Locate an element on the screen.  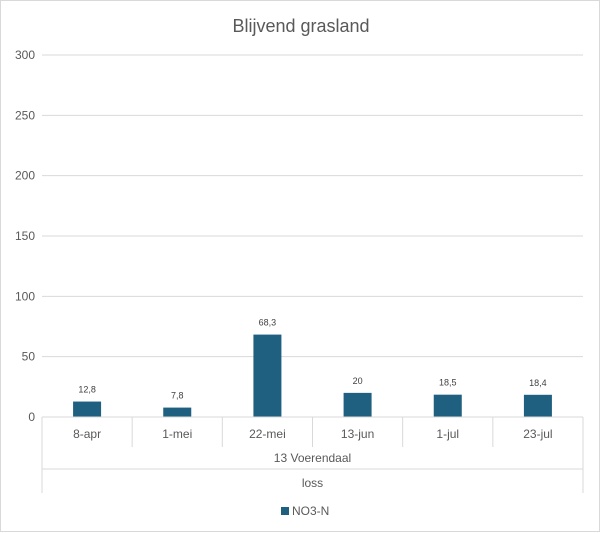
x-group-label: loss is located at coordinates (312, 483).